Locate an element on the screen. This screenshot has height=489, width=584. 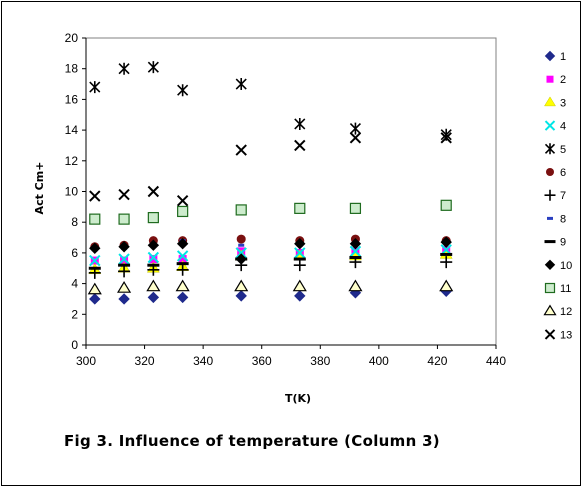
legend-label: 13 is located at coordinates (566, 335).